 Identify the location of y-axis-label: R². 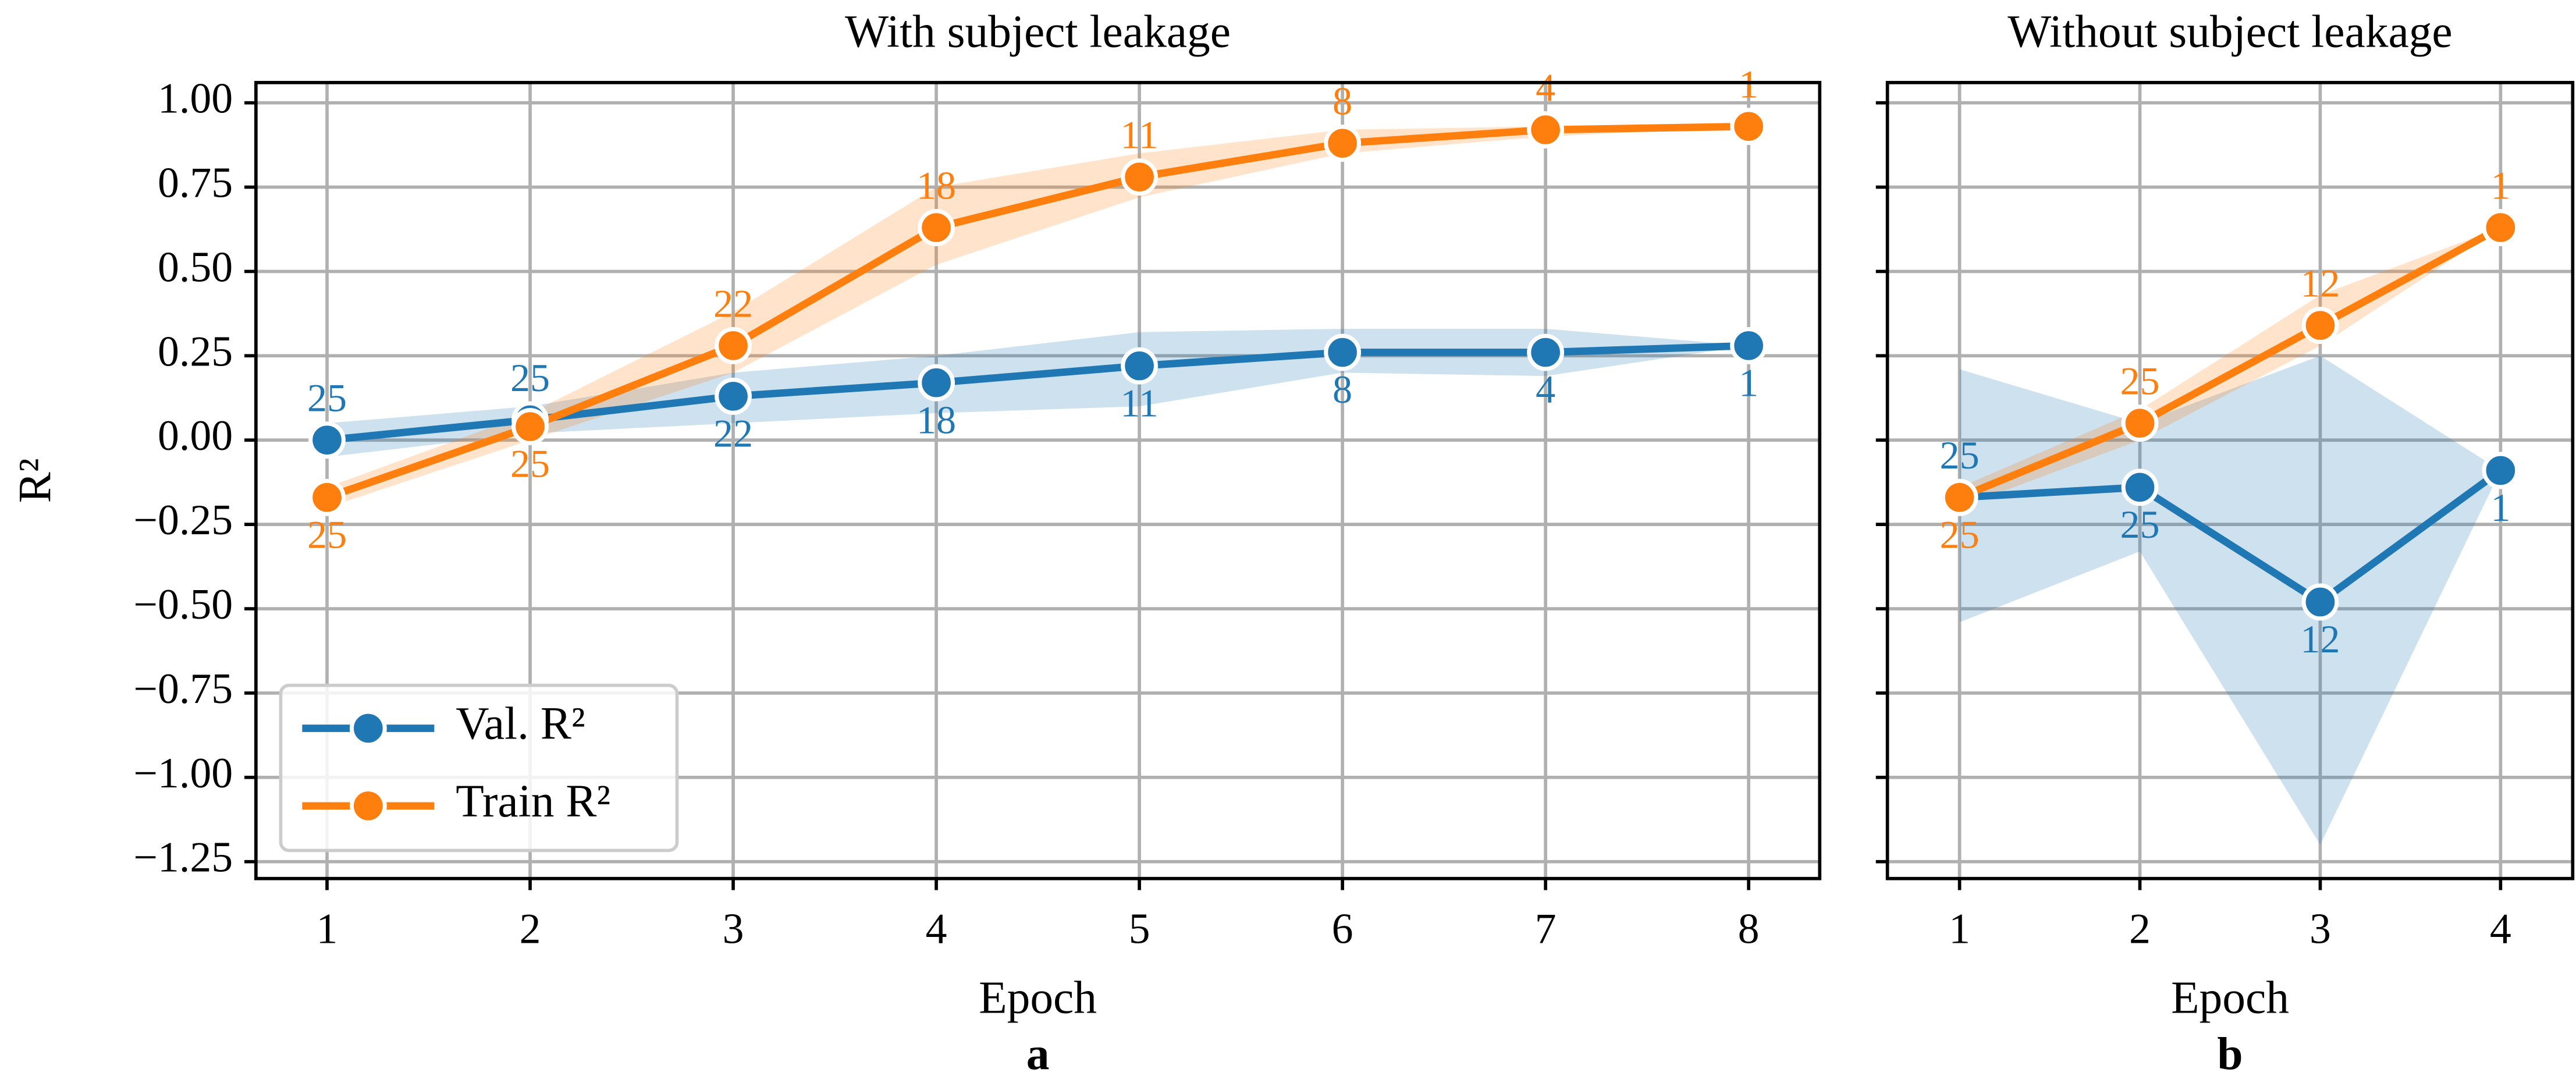
(35, 480).